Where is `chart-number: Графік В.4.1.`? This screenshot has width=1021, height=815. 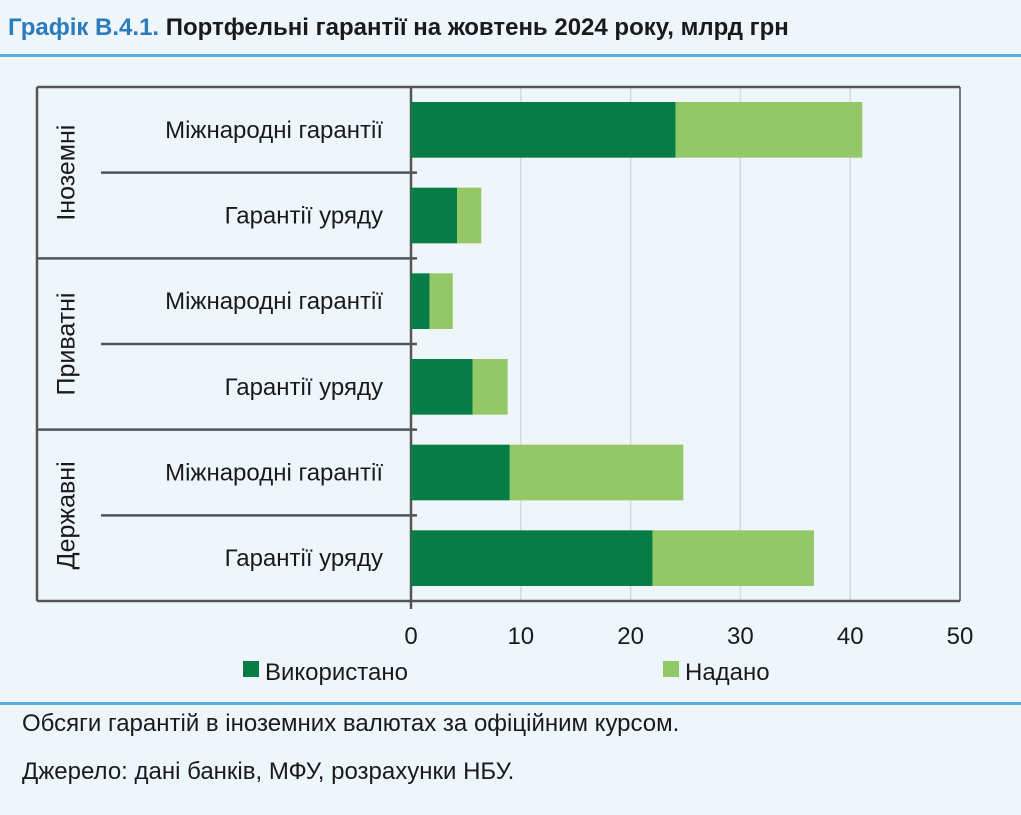
chart-number: Графік В.4.1. is located at coordinates (84, 27).